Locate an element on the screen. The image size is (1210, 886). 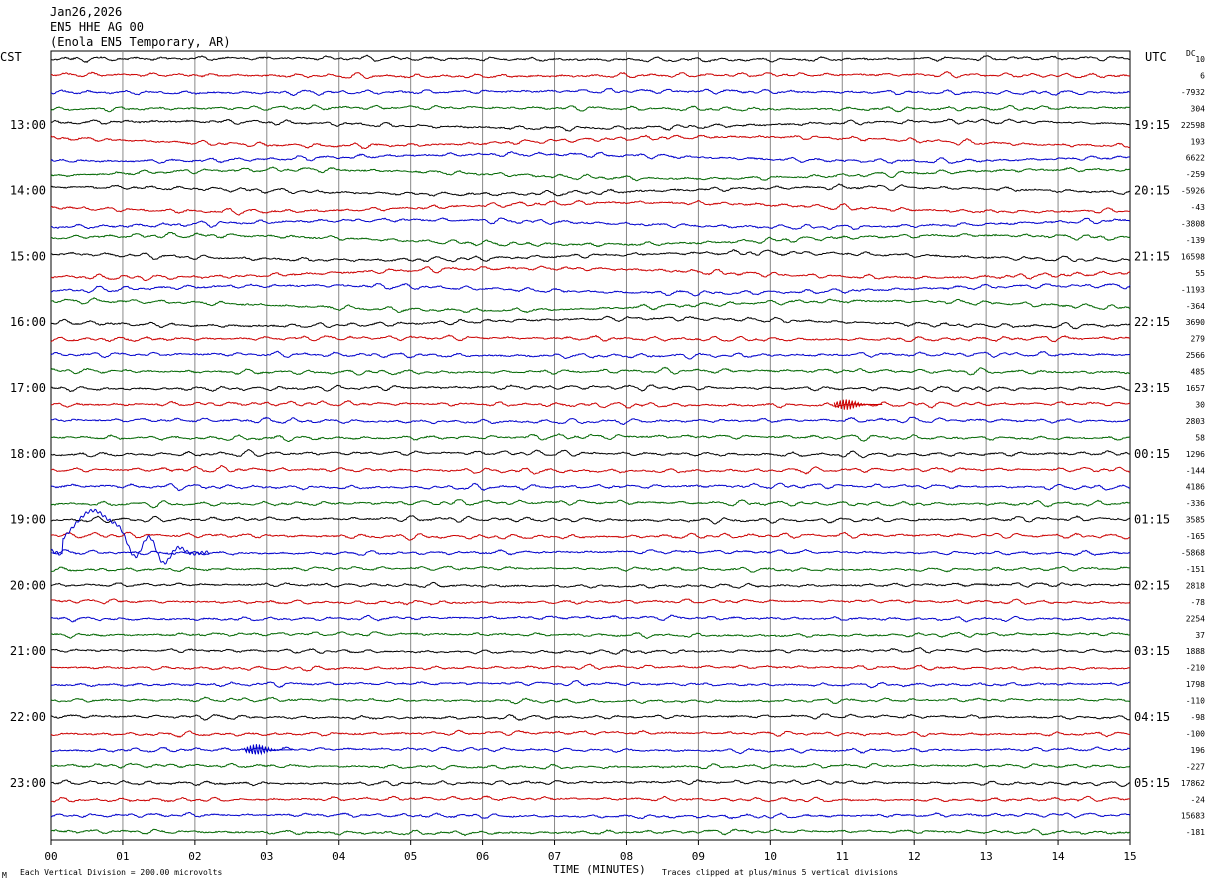
utc-label-22:15: 22:15 is located at coordinates (1152, 322).